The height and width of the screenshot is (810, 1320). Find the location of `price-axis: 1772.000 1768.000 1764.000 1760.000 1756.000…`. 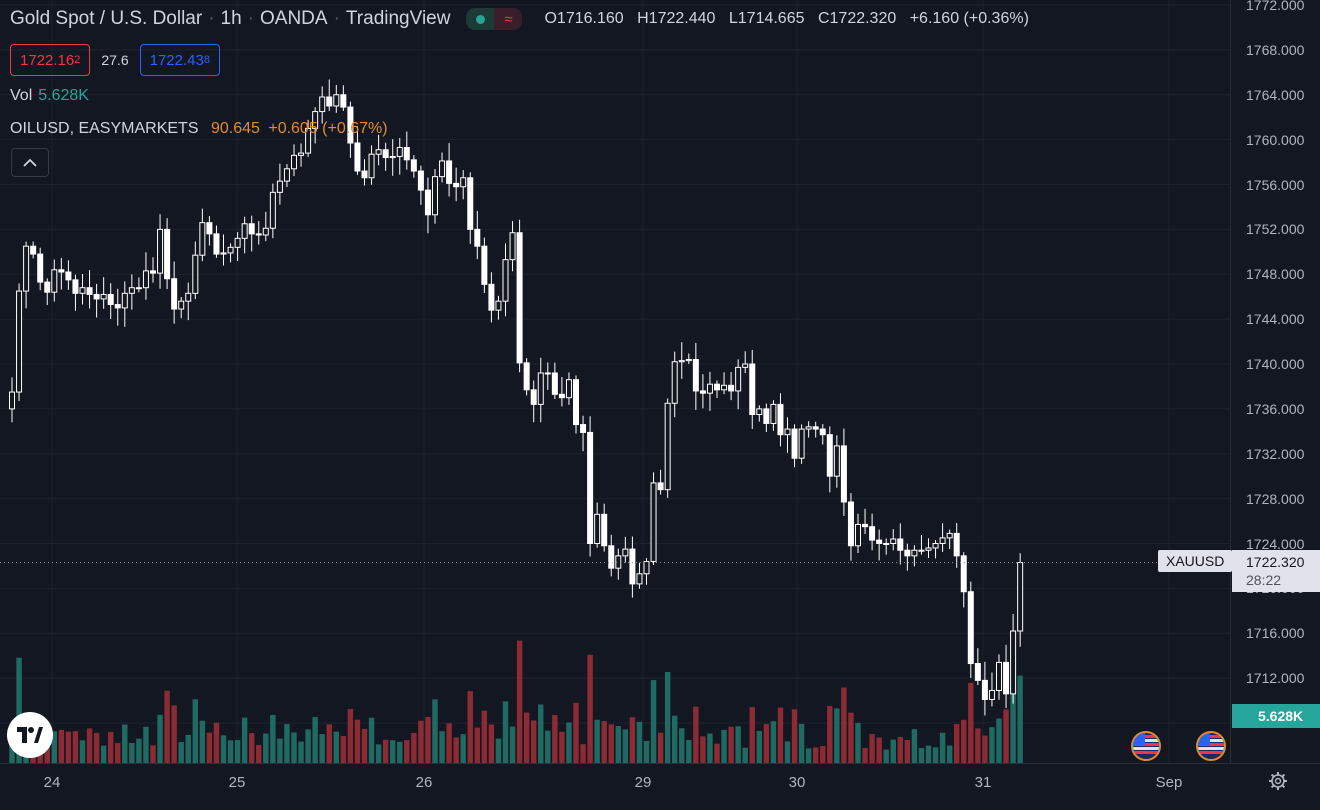

price-axis: 1772.000 1768.000 1764.000 1760.000 1756.000… is located at coordinates (1275, 381).